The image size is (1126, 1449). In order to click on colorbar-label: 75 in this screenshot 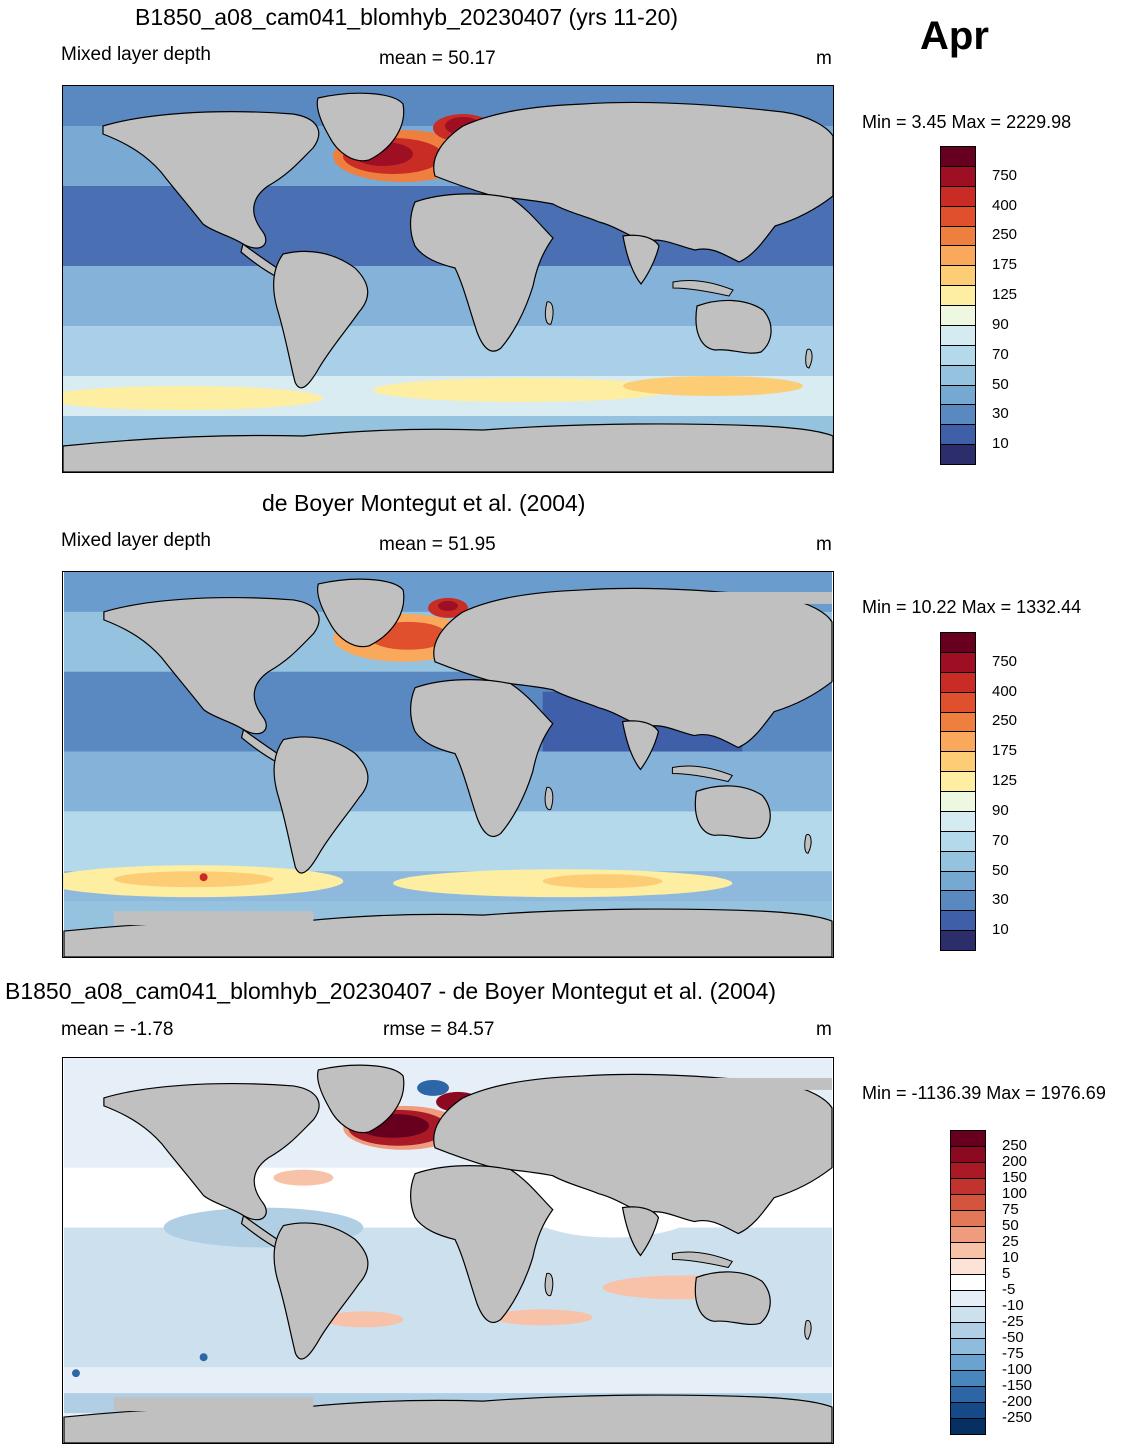, I will do `click(1010, 1209)`.